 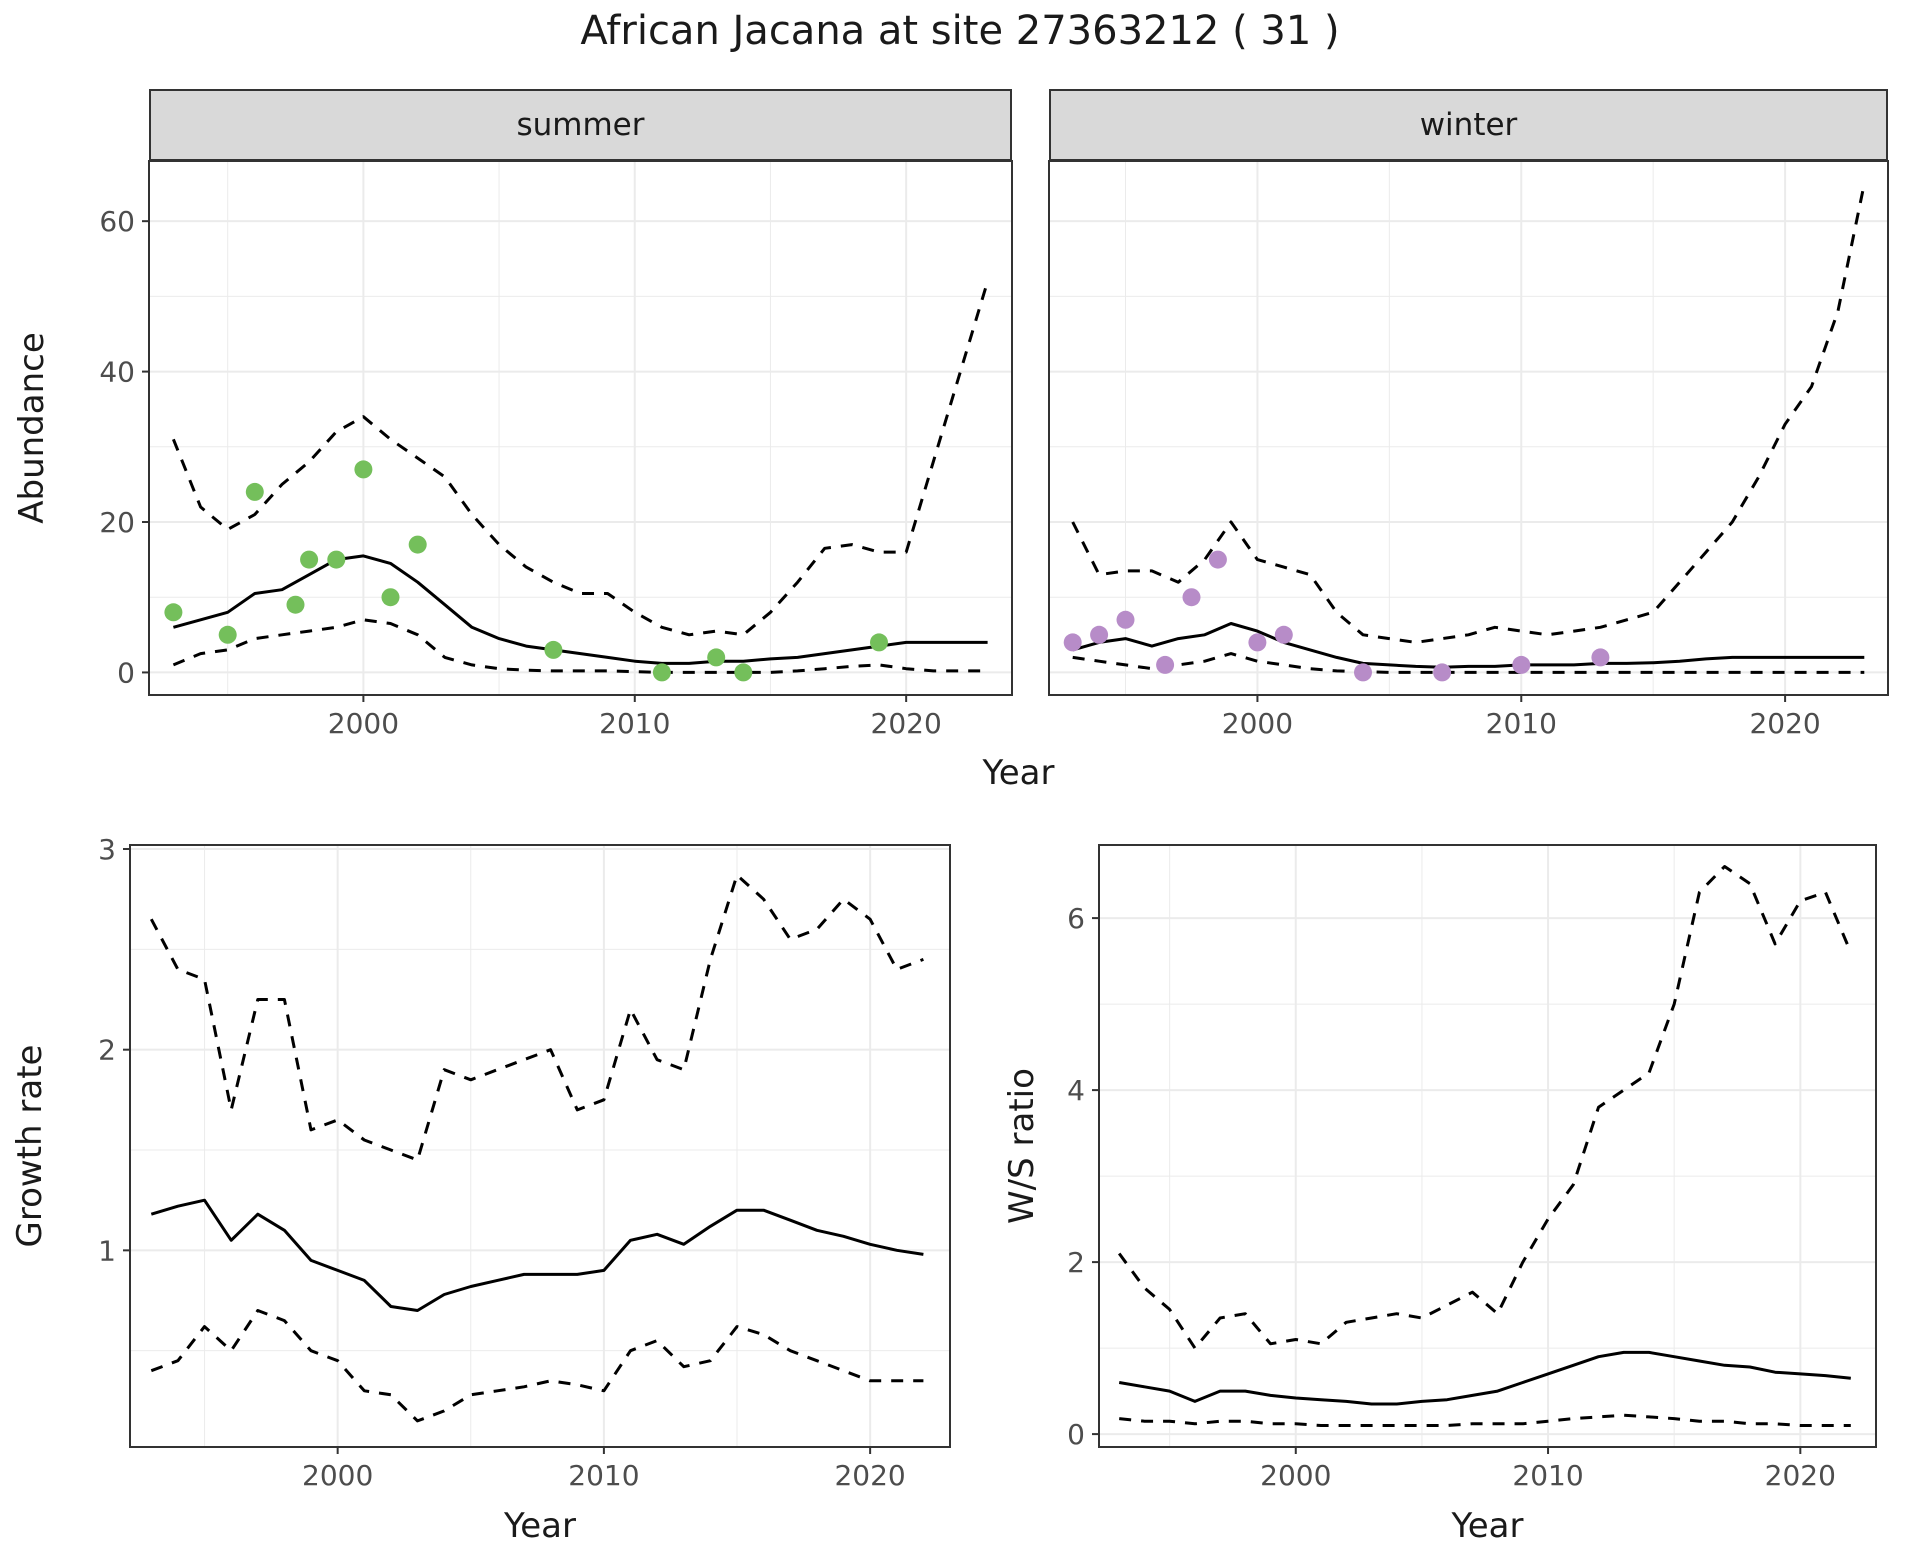 I want to click on facet-strip-summer: summer, so click(x=580, y=125).